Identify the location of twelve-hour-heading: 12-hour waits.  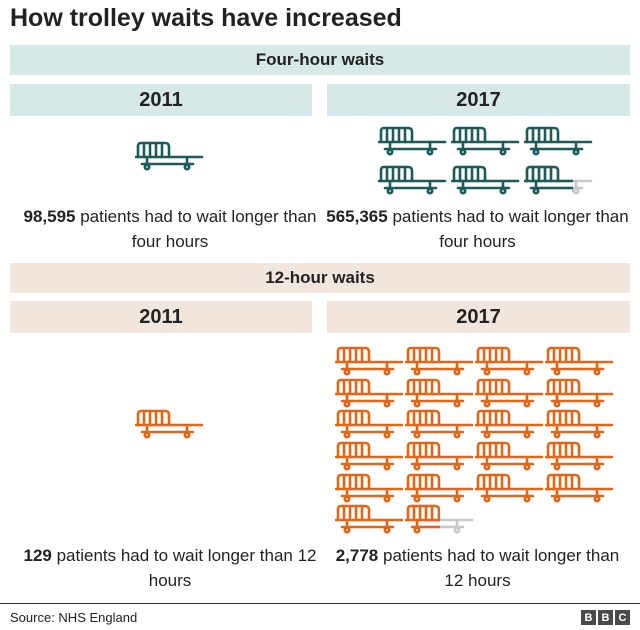
(320, 277).